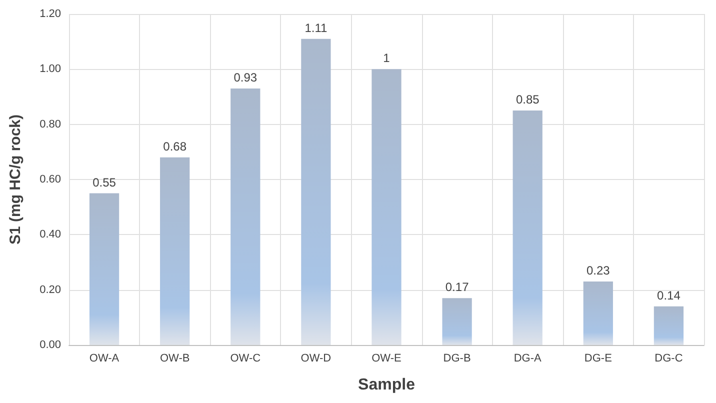  What do you see at coordinates (50, 69) in the screenshot?
I see `y-tick-label: 1.00` at bounding box center [50, 69].